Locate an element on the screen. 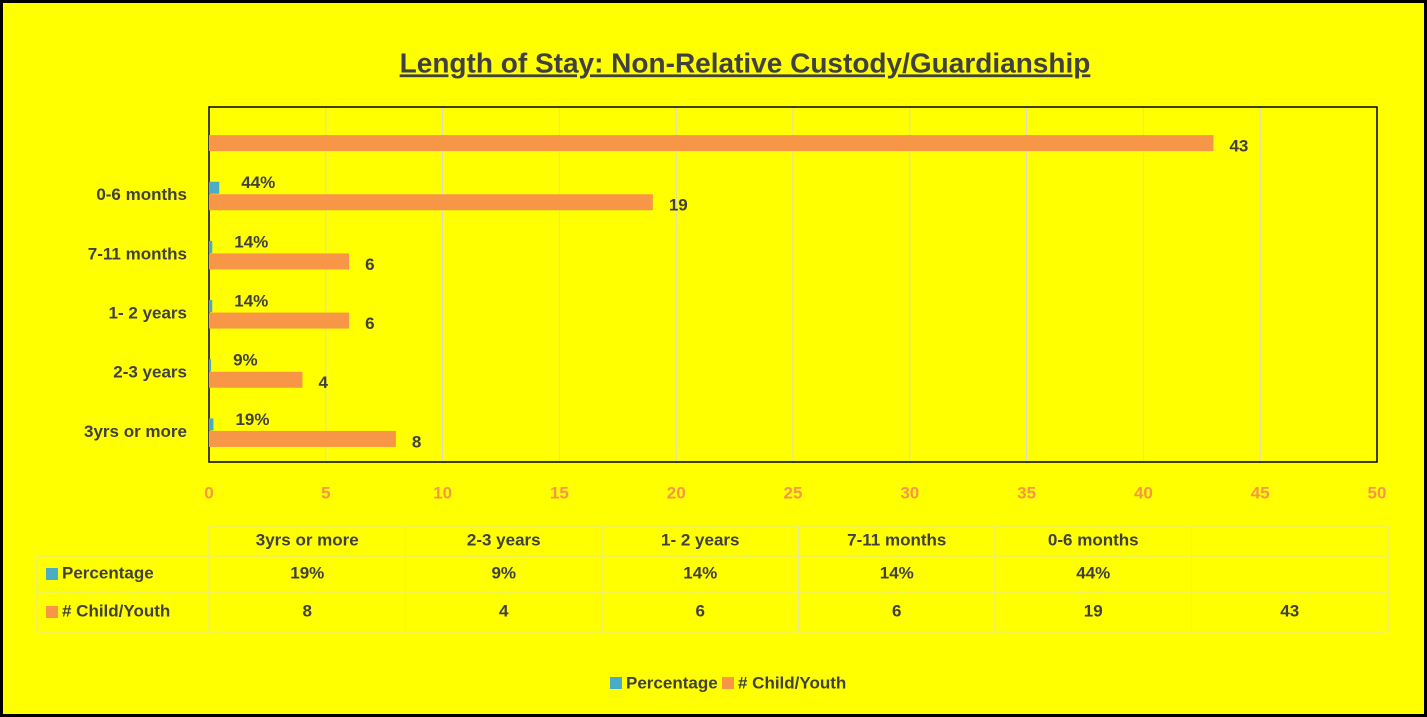 This screenshot has width=1427, height=717. x-tick-label: 25 is located at coordinates (793, 492).